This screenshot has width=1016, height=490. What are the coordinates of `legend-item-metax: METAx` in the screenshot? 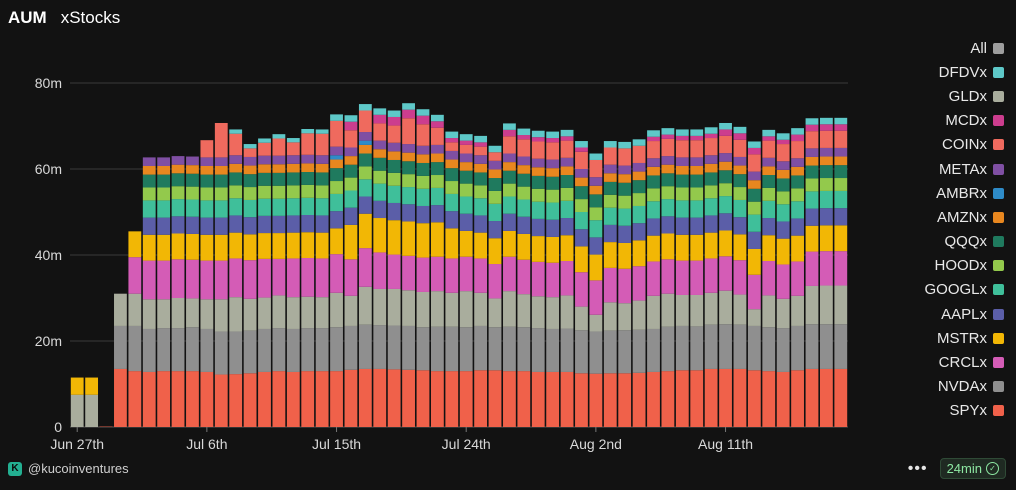 It's located at (944, 169).